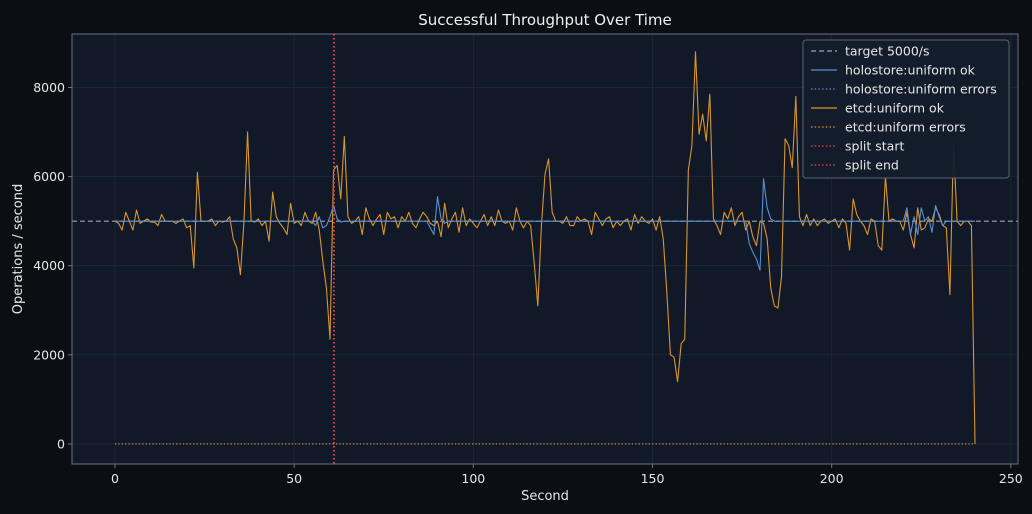 The image size is (1032, 514). What do you see at coordinates (910, 70) in the screenshot?
I see `legend-label: holostore:uniform ok` at bounding box center [910, 70].